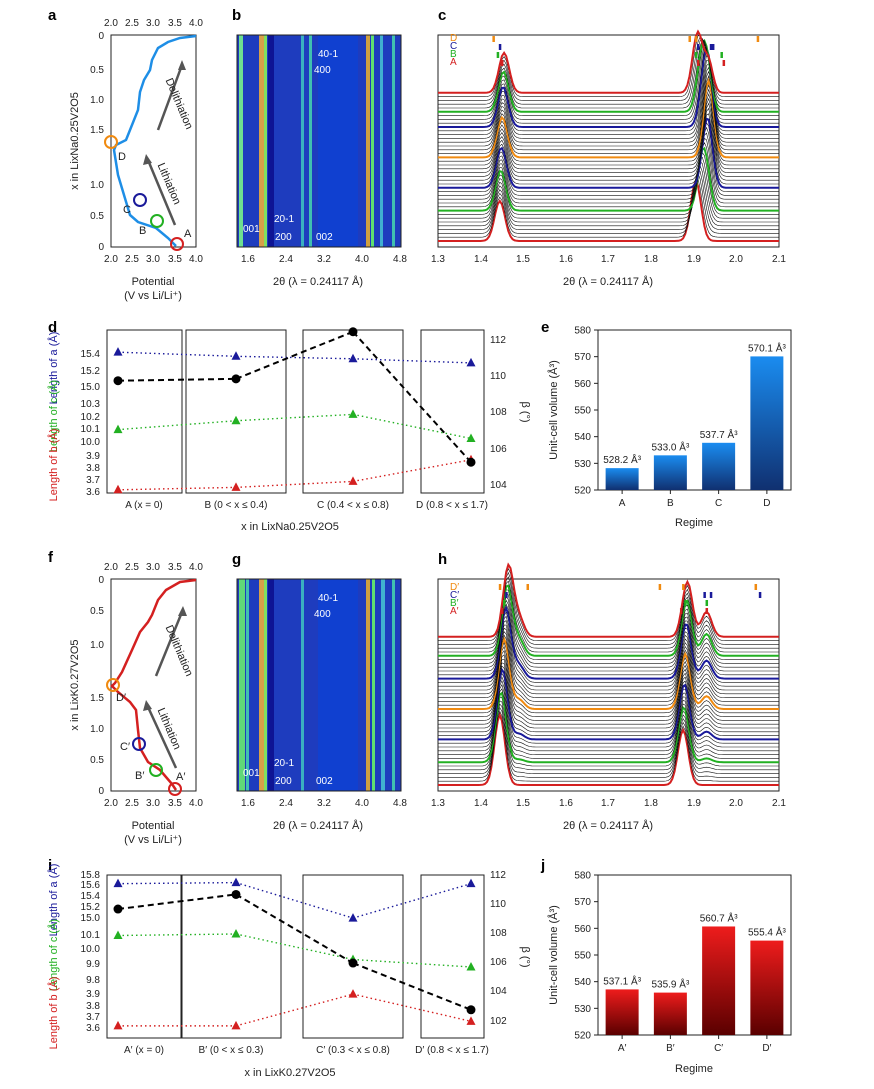 The width and height of the screenshot is (874, 1089). I want to click on panel-f-xlabel-1: Potential, so click(153, 826).